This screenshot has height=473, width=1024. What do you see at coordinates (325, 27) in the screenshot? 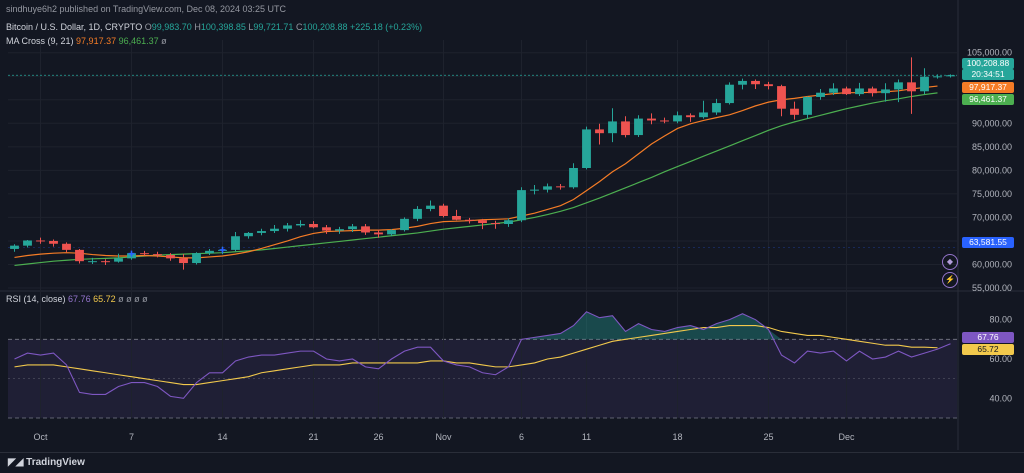
I see `close-value: 100,208.88` at bounding box center [325, 27].